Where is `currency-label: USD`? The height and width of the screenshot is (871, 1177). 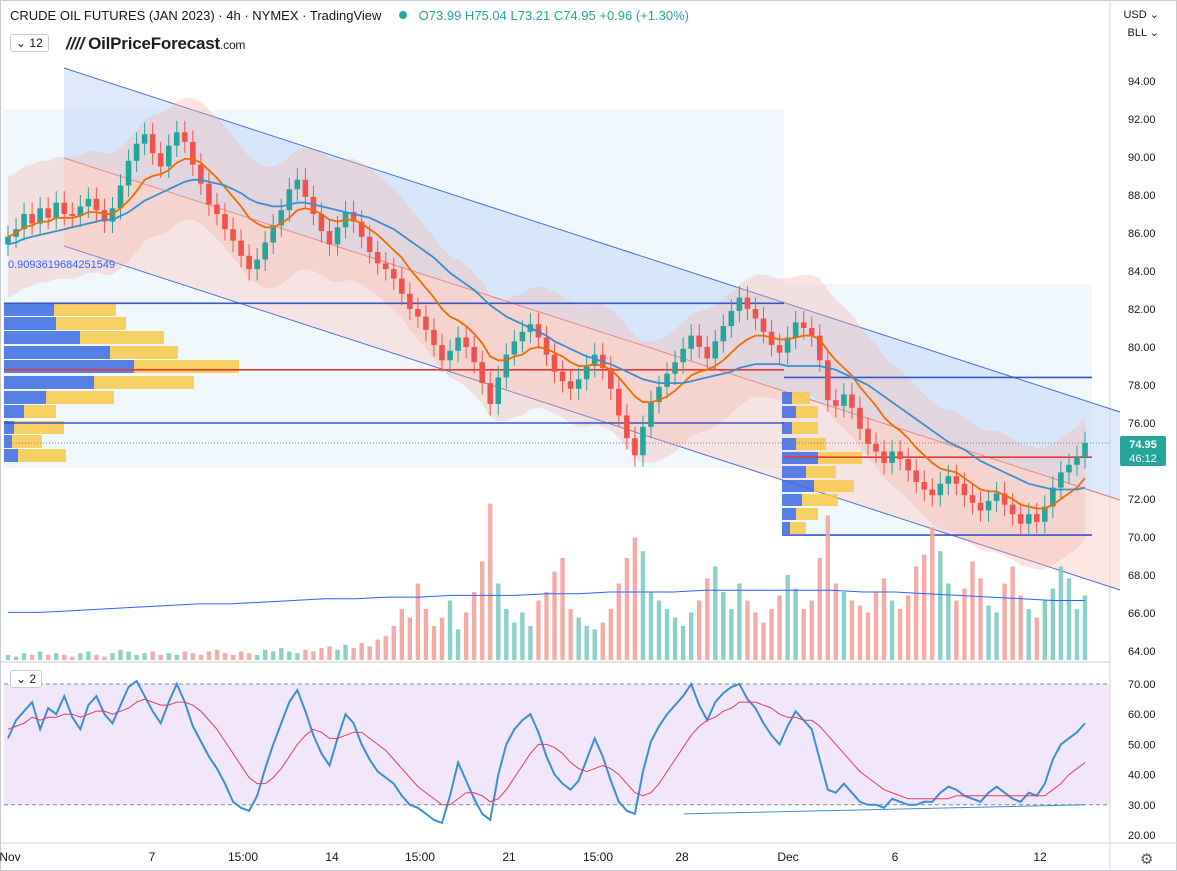
currency-label: USD is located at coordinates (1135, 15).